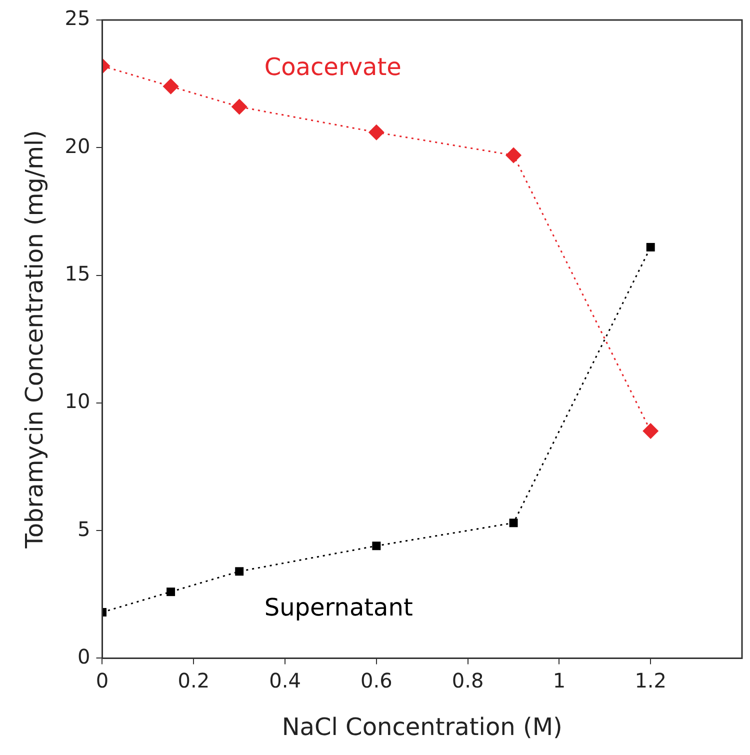 The height and width of the screenshot is (755, 750). Describe the element at coordinates (34, 340) in the screenshot. I see `y-axis-title: Tobramycin Concentration (mg/ml)` at that location.